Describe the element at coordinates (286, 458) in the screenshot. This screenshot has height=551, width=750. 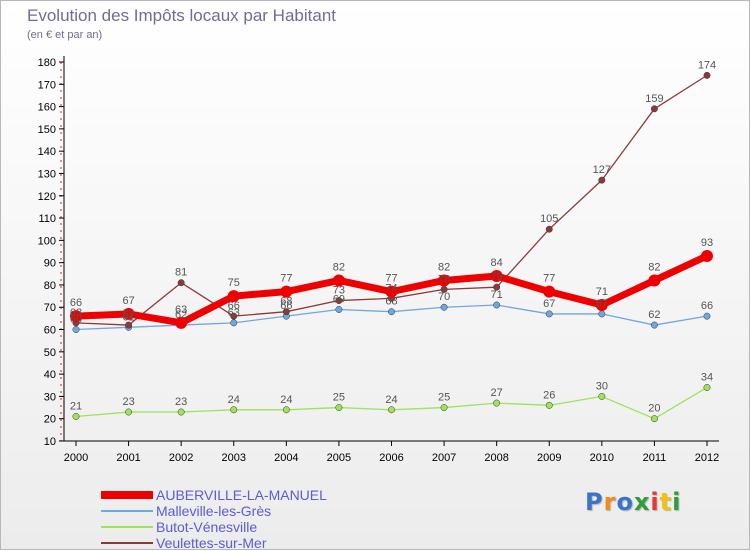
I see `x-tick-label: 2004` at that location.